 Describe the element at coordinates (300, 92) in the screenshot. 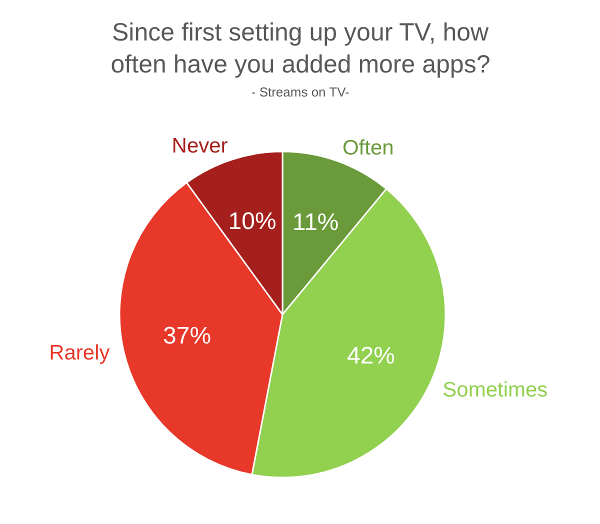

I see `chart-subtitle: - Streams on TV-` at that location.